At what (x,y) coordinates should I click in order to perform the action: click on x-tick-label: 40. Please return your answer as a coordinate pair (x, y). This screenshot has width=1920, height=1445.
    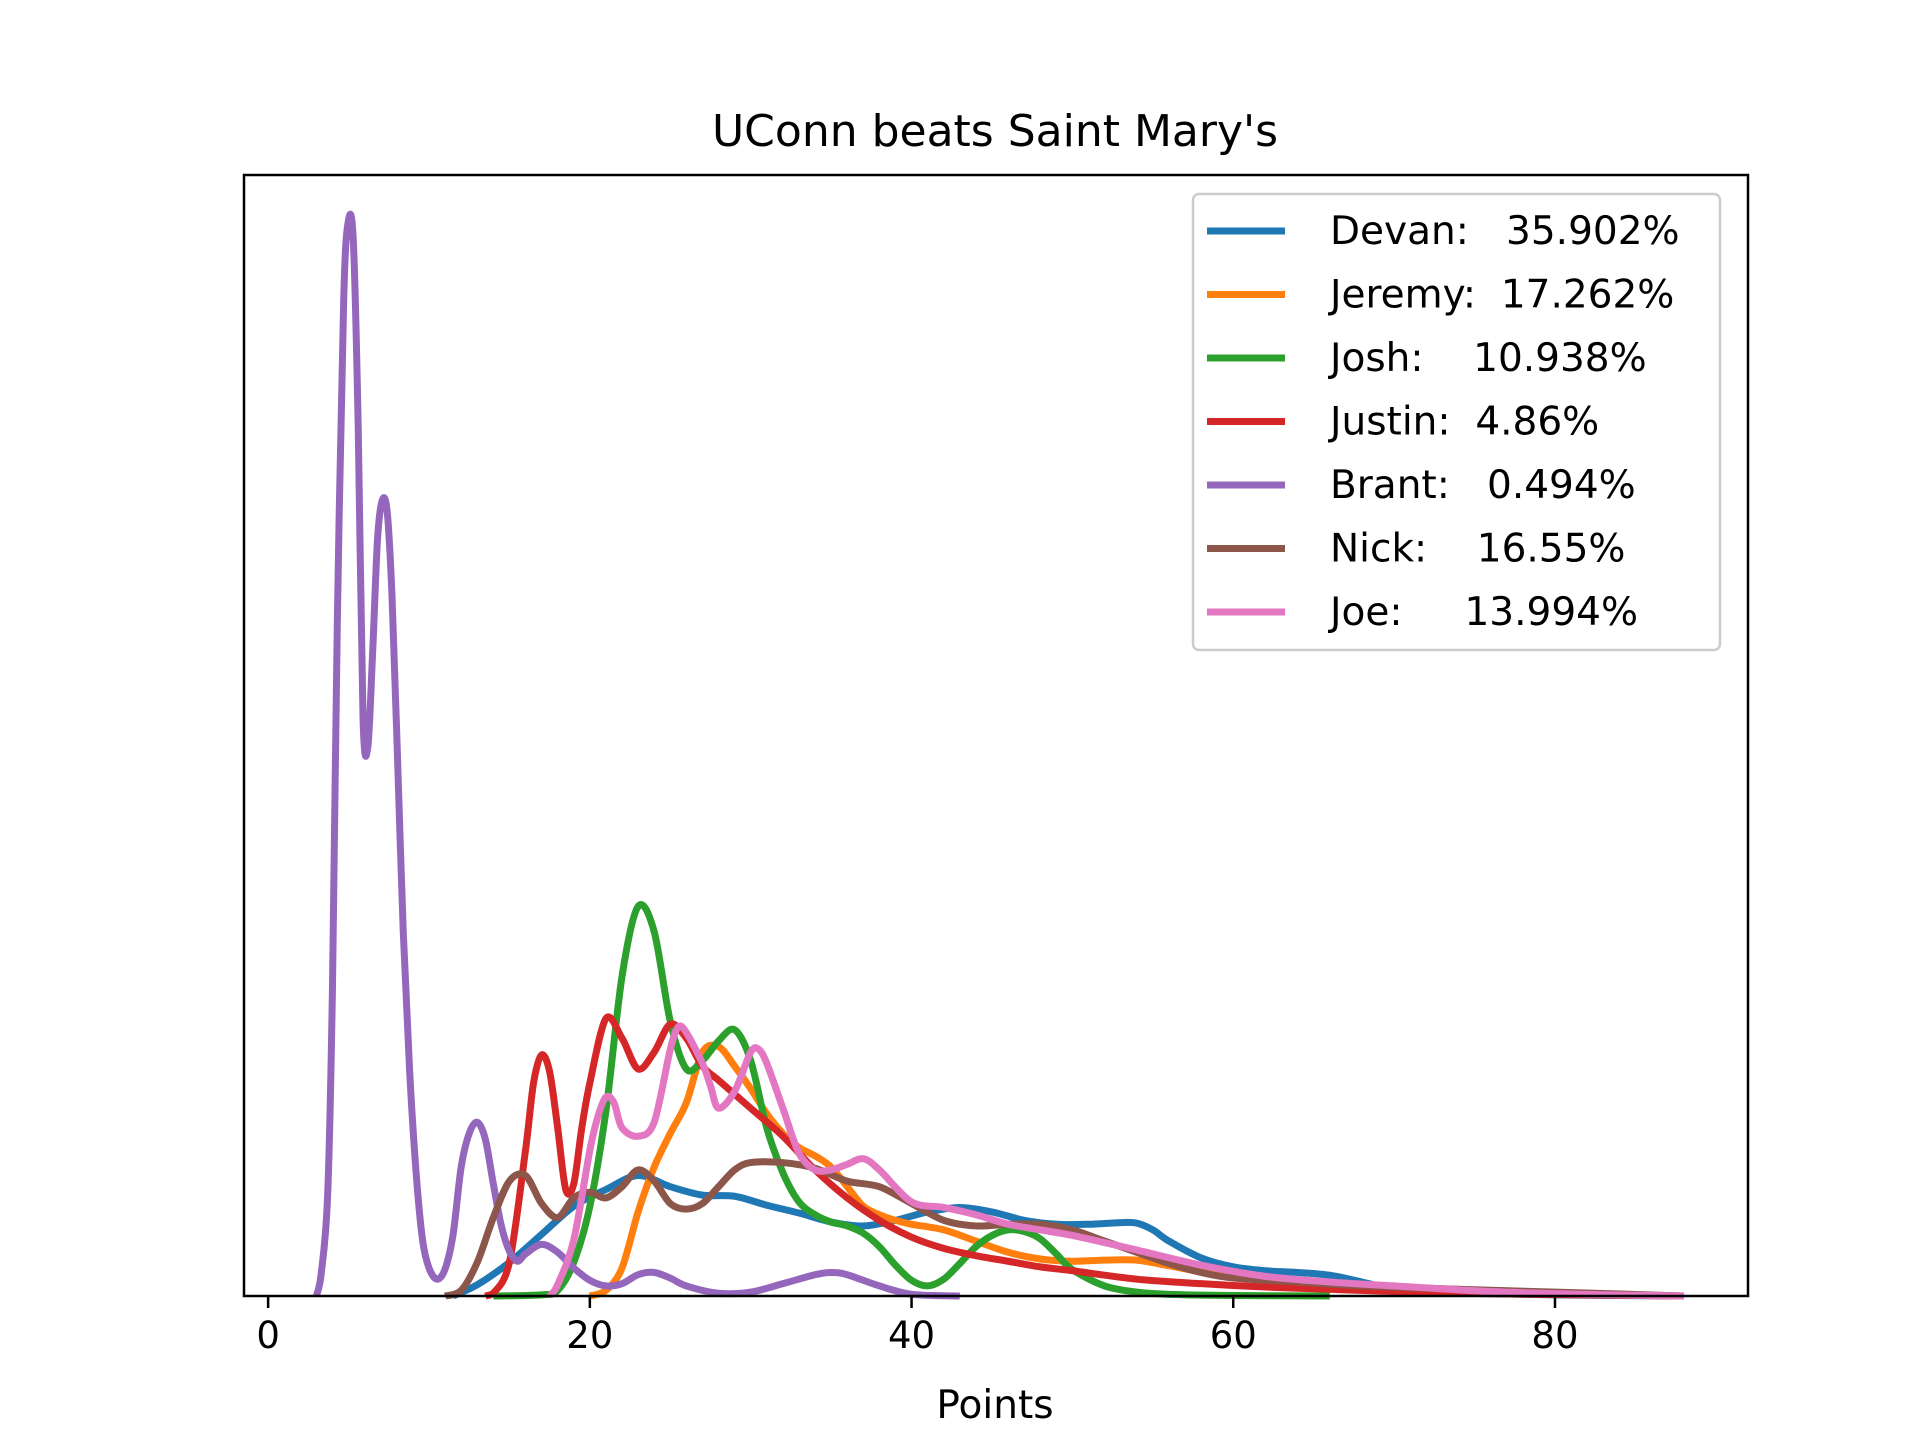
    Looking at the image, I should click on (911, 1335).